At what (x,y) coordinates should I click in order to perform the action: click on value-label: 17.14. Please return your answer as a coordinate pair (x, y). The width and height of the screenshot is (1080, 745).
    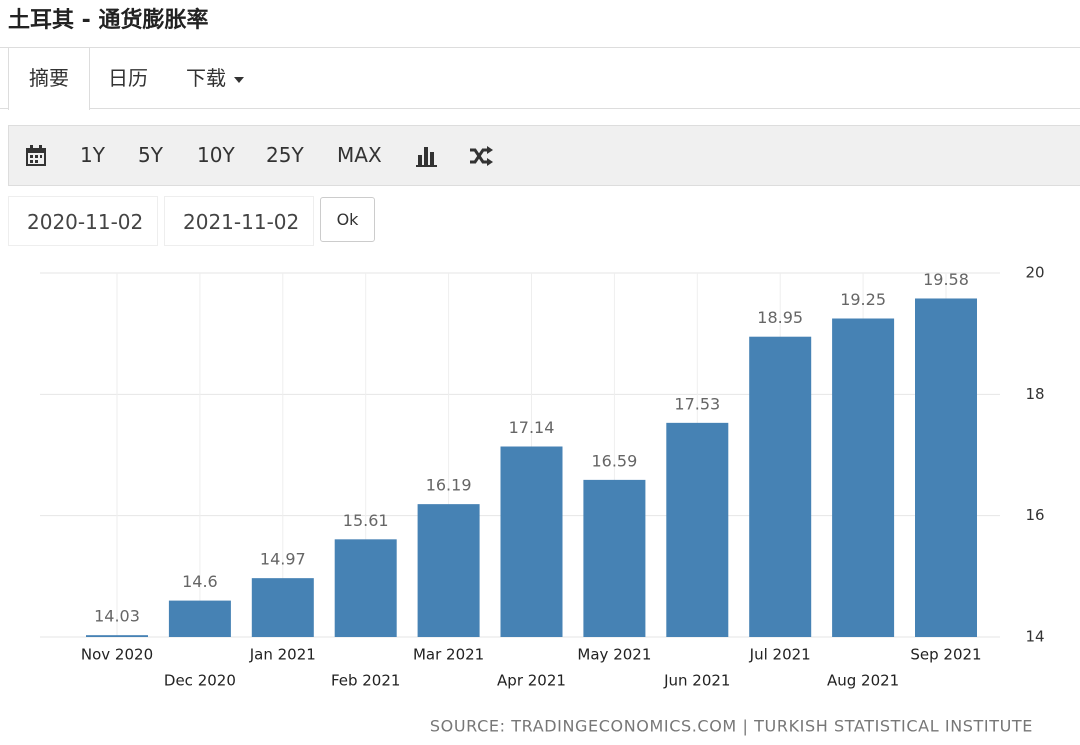
    Looking at the image, I should click on (532, 427).